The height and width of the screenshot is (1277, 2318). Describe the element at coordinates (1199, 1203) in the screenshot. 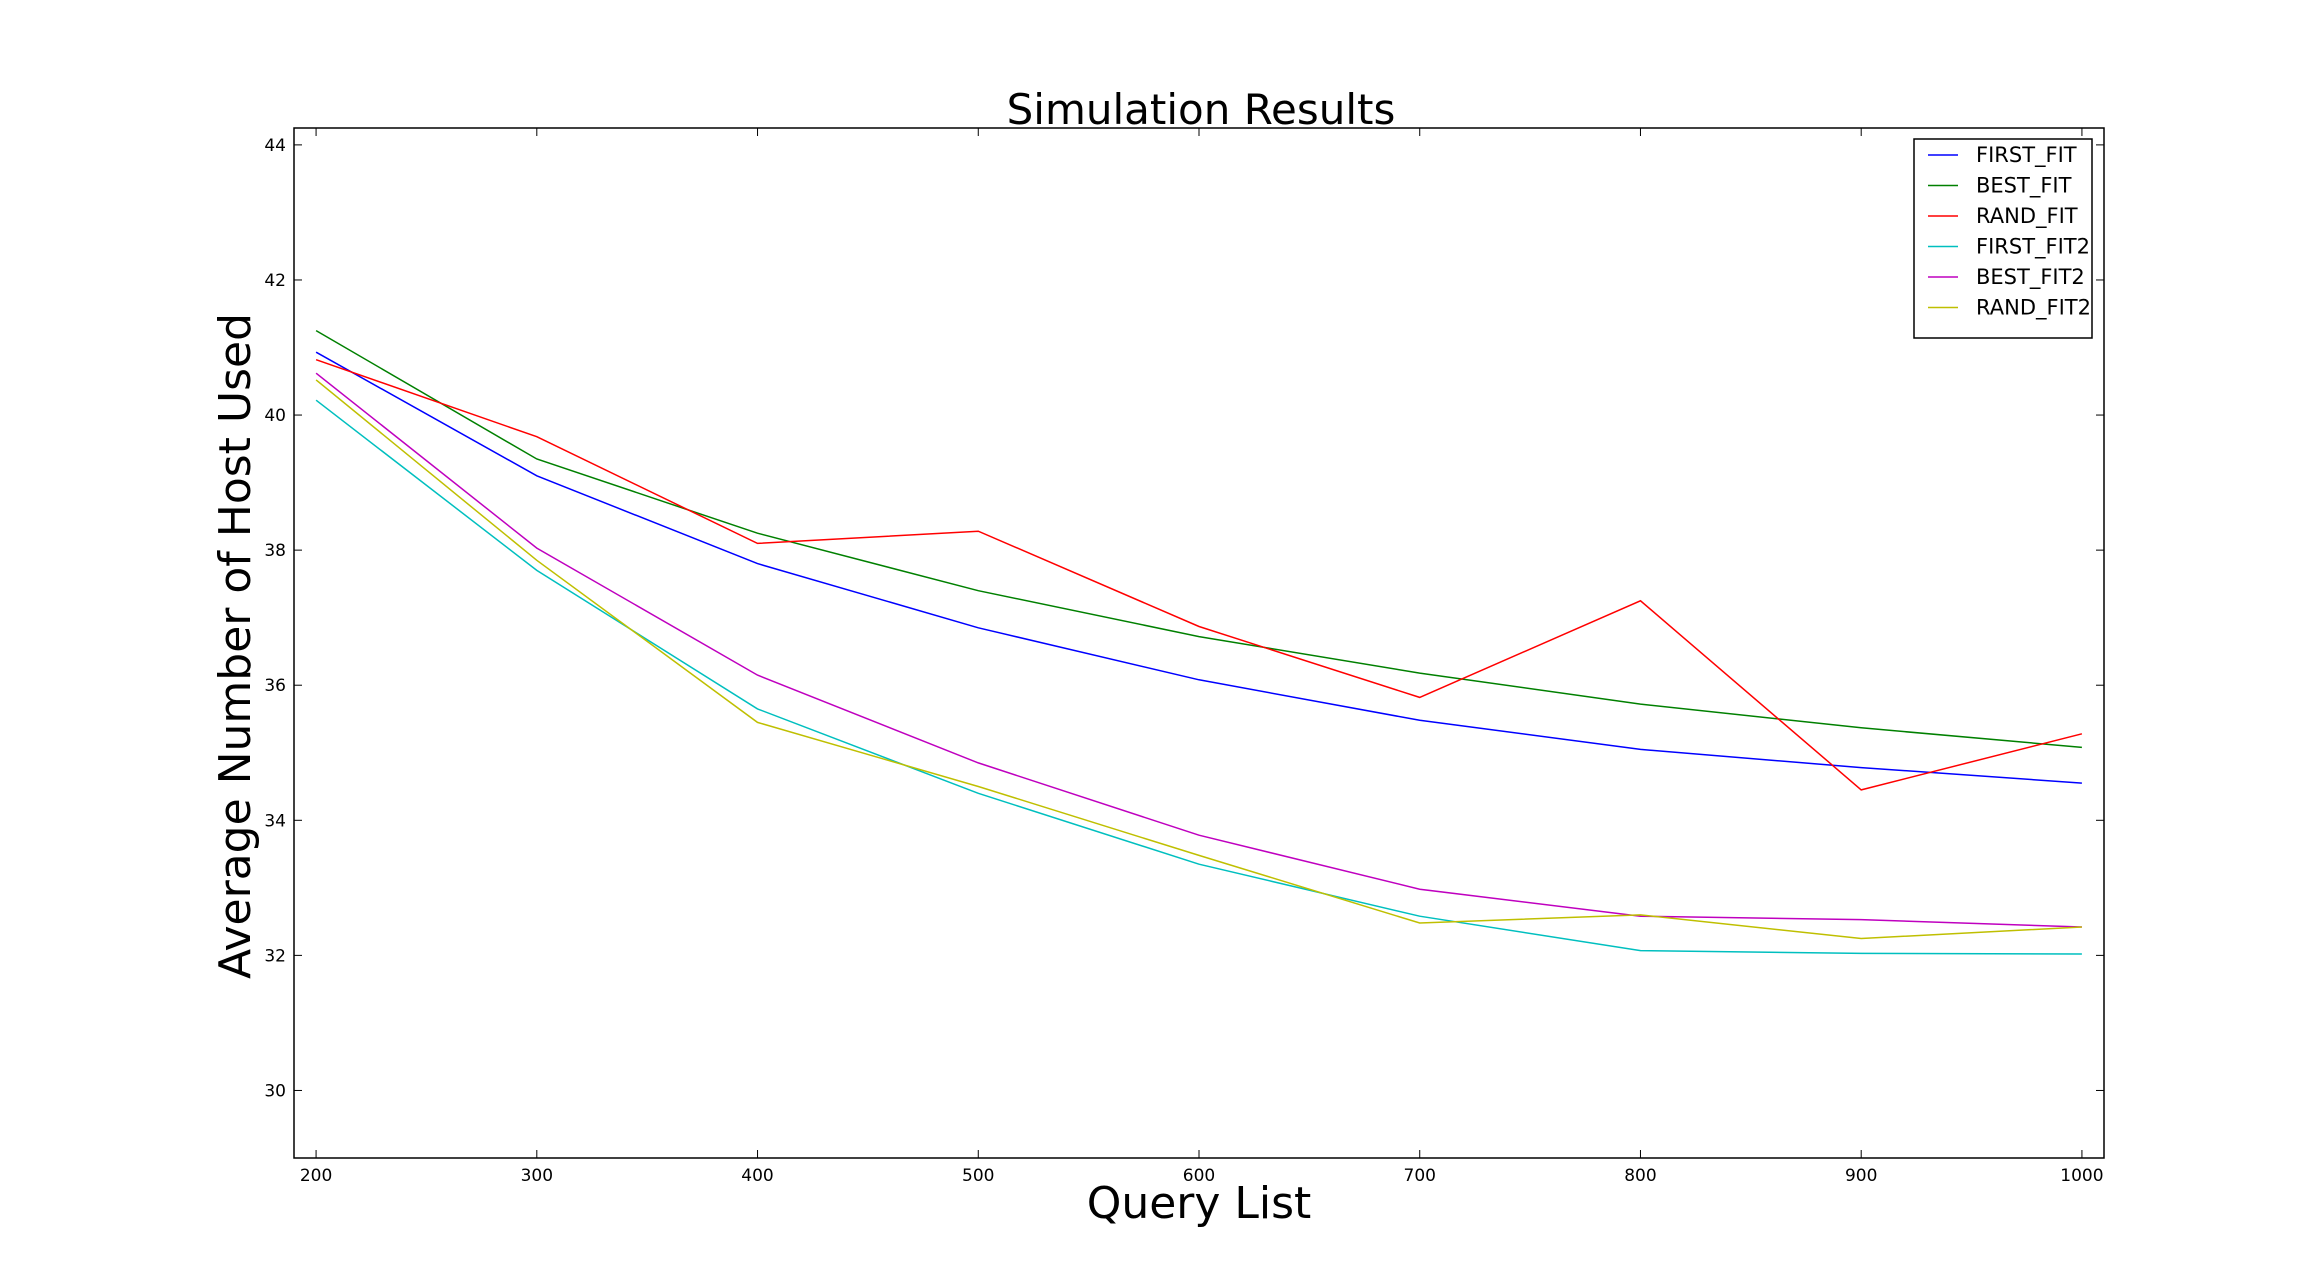

I see `x-axis-label: Query List` at that location.